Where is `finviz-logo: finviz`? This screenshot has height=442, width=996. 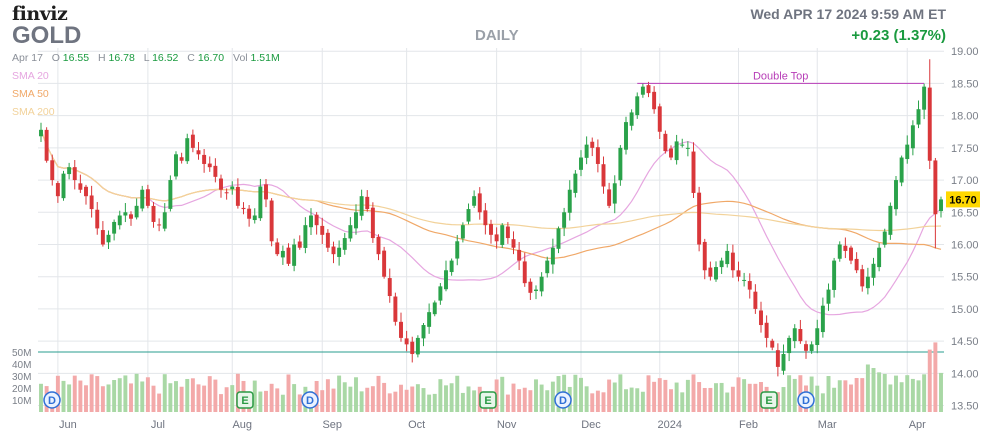 finviz-logo: finviz is located at coordinates (40, 14).